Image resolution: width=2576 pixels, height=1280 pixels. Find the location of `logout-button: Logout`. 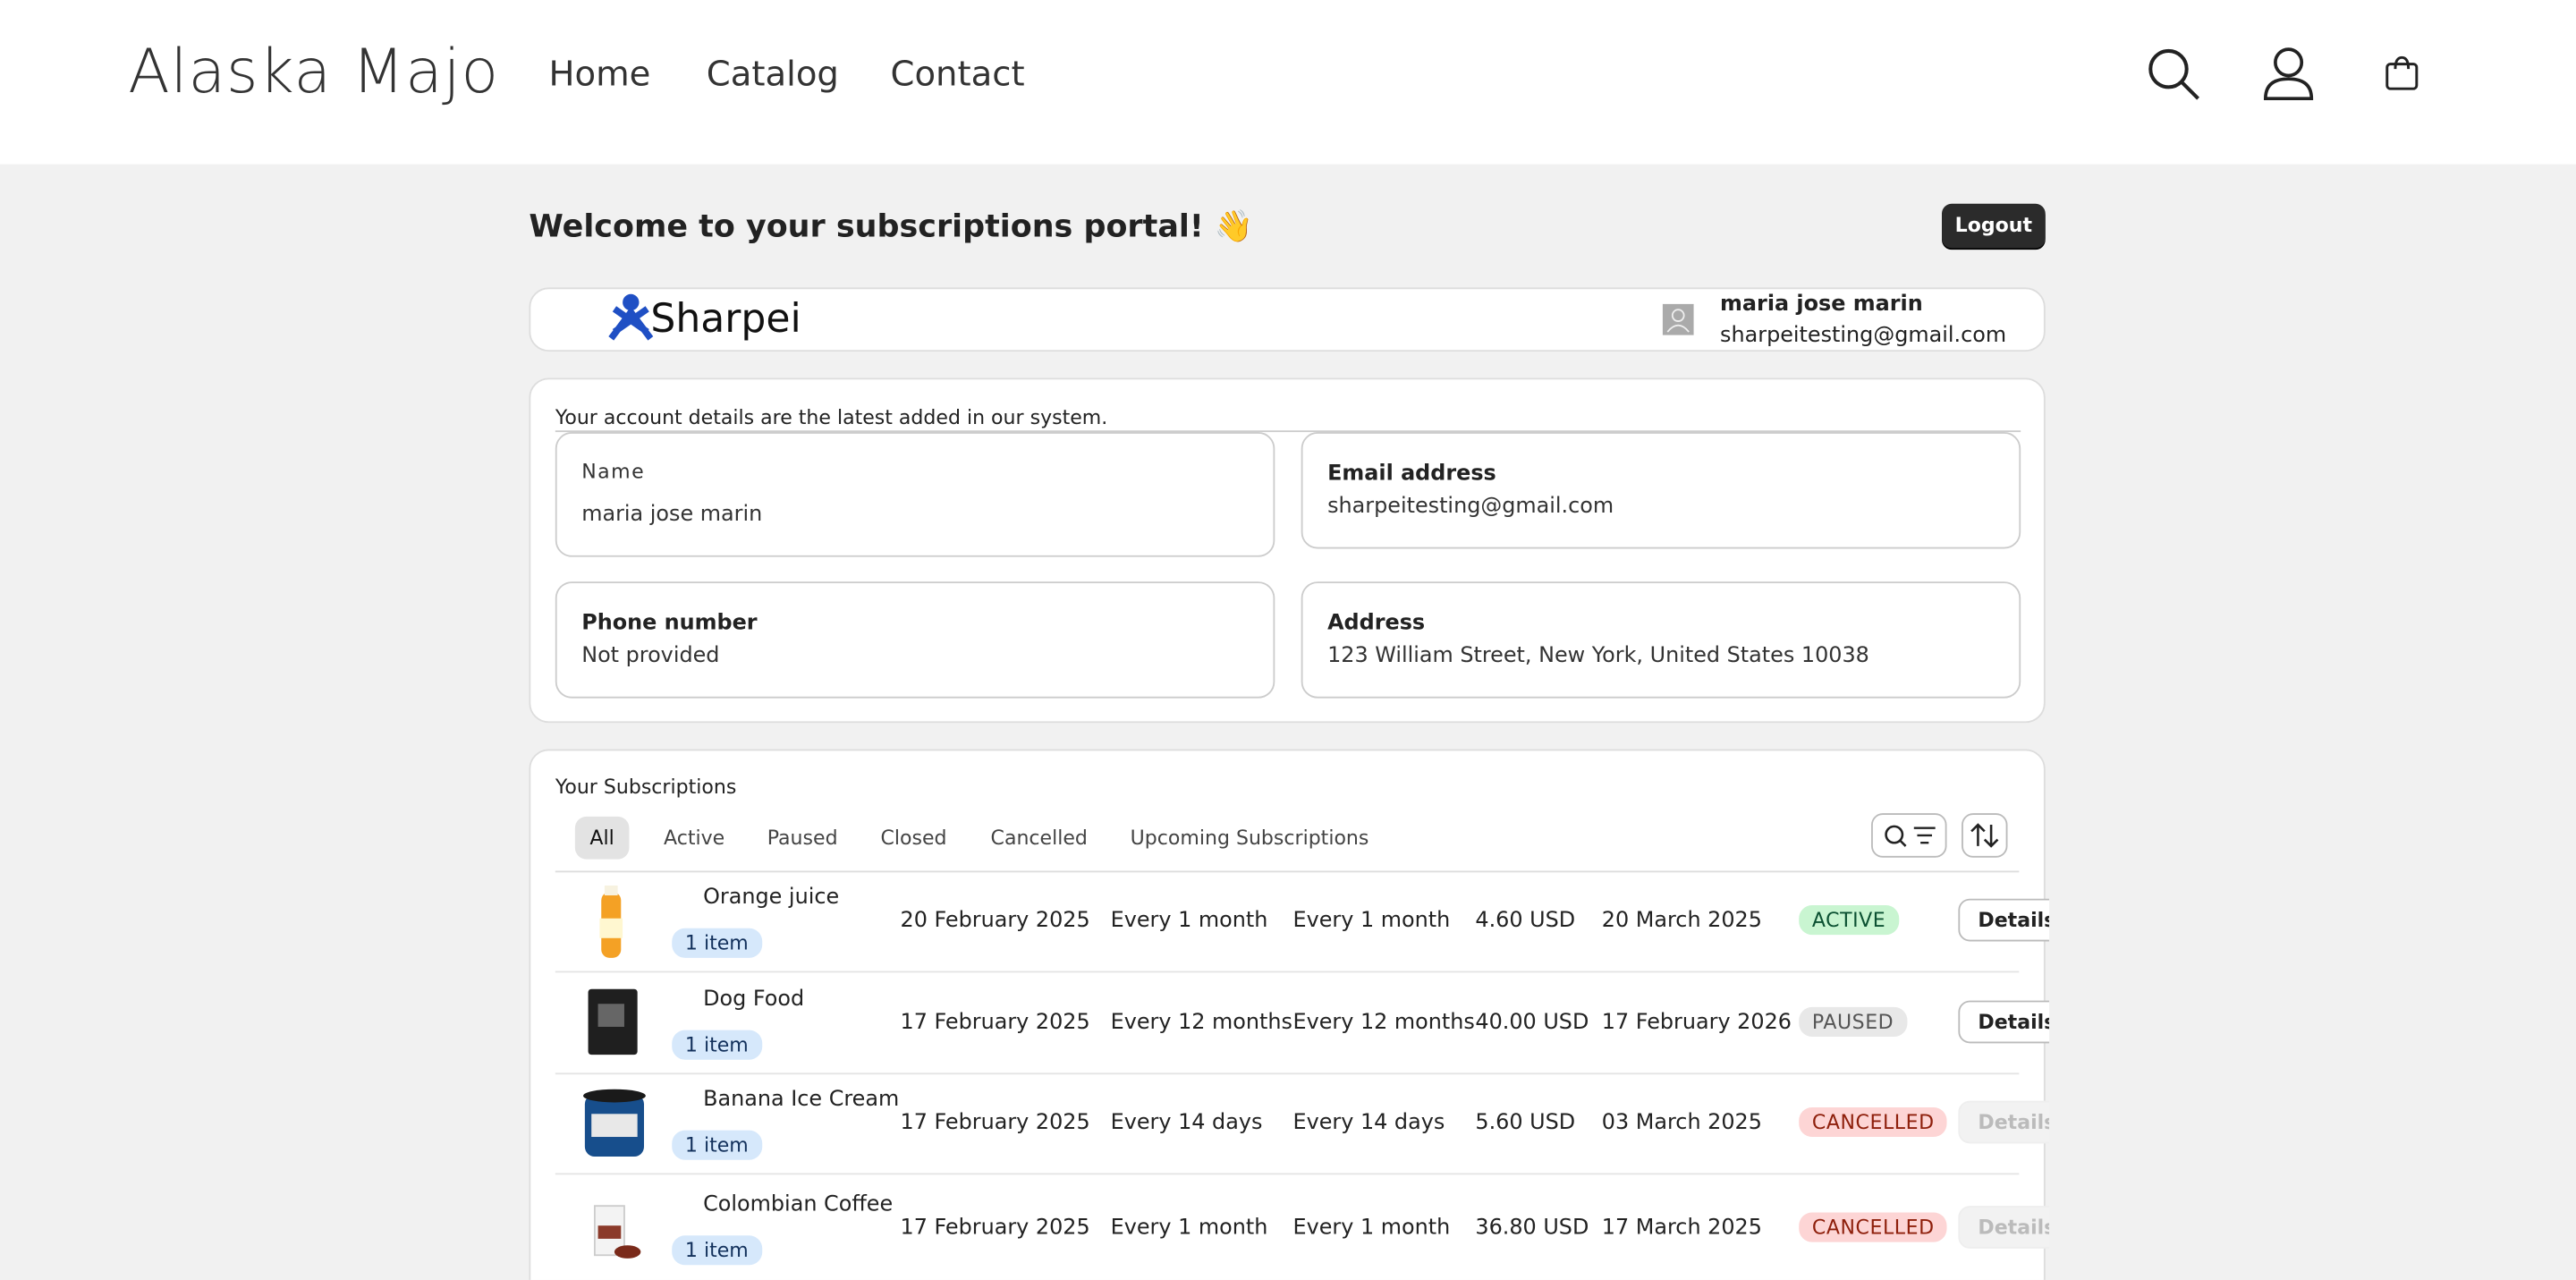

logout-button: Logout is located at coordinates (1994, 226).